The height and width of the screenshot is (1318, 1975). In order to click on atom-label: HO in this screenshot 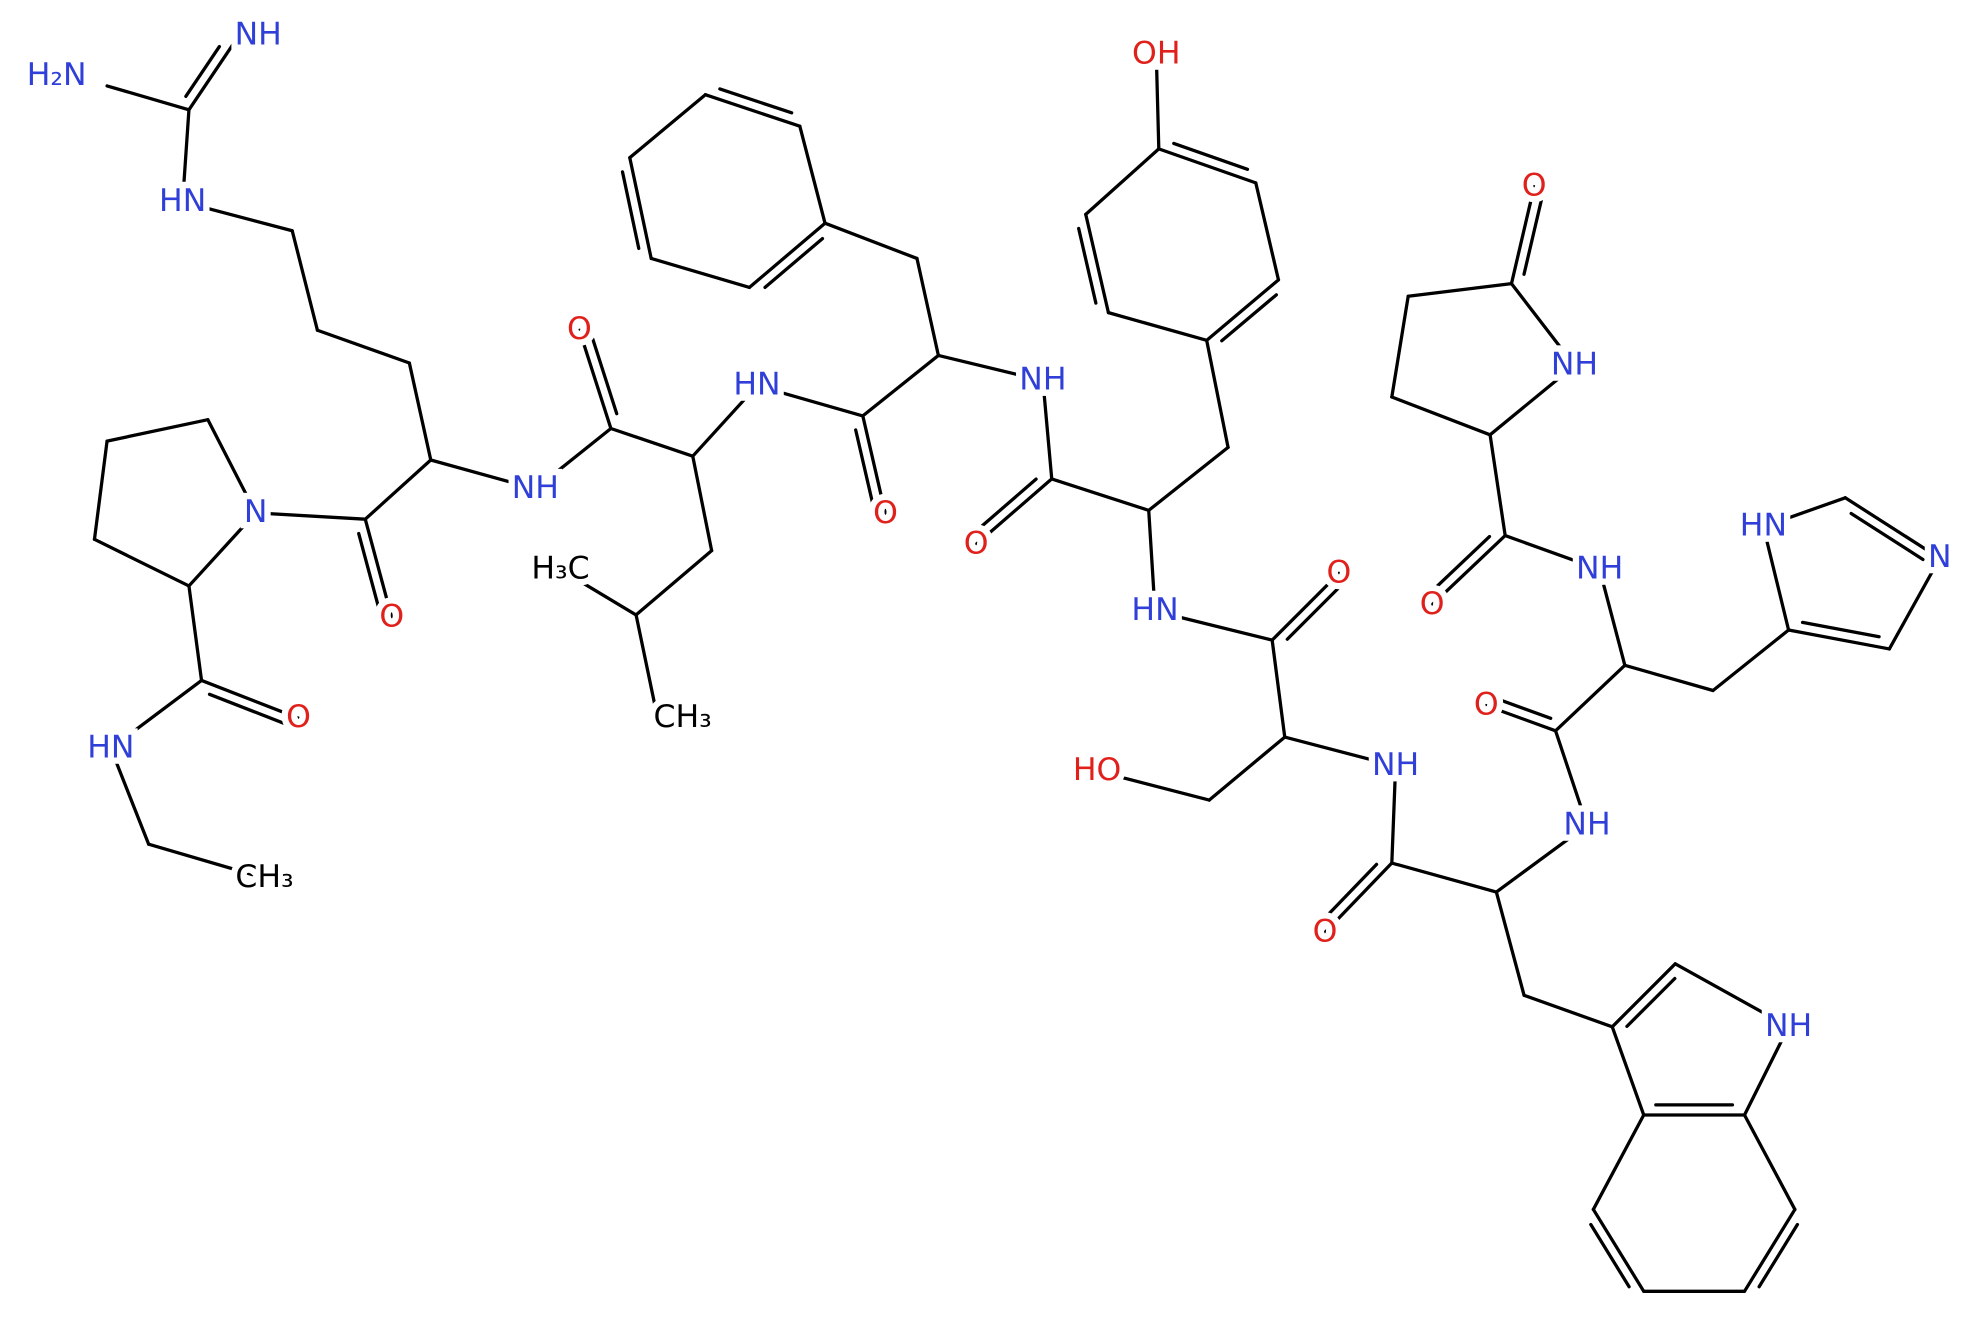, I will do `click(1097, 770)`.